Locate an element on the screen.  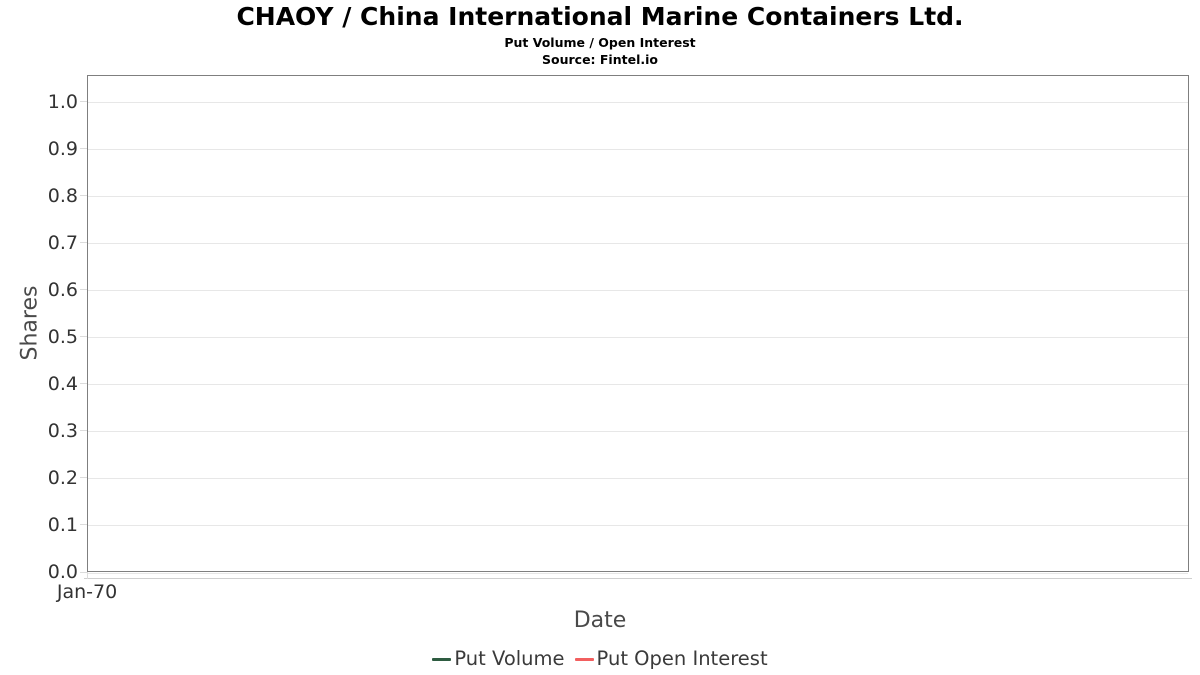
y-tick-mark-0.9 is located at coordinates (83, 149).